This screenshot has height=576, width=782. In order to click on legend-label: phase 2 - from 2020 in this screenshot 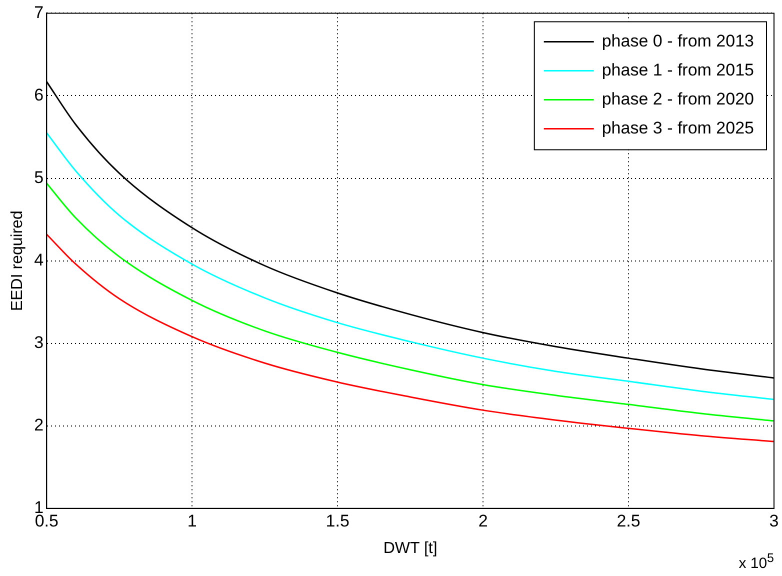, I will do `click(678, 98)`.